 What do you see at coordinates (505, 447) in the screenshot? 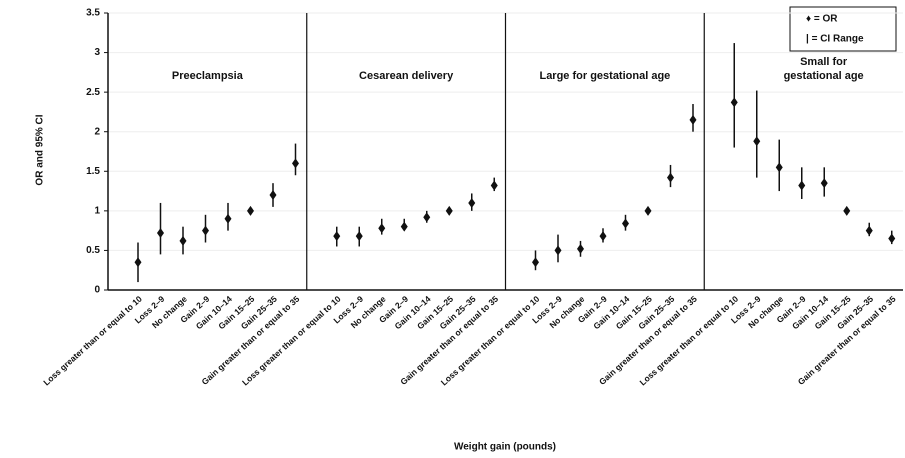
I see `x-axis-label: Weight gain (pounds)` at bounding box center [505, 447].